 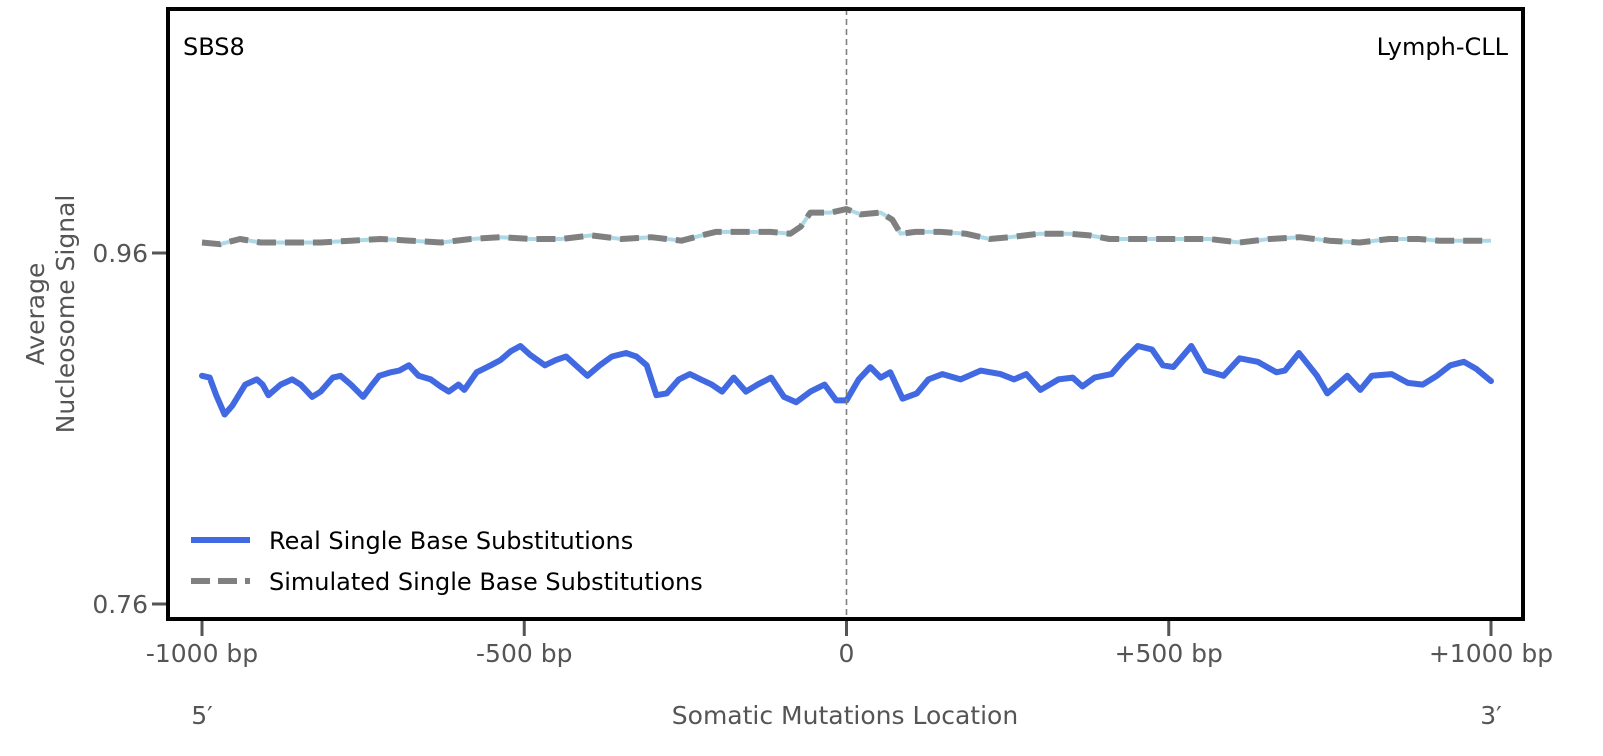 I want to click on legend-simulated-label: Simulated Single Base Substitutions, so click(x=486, y=582).